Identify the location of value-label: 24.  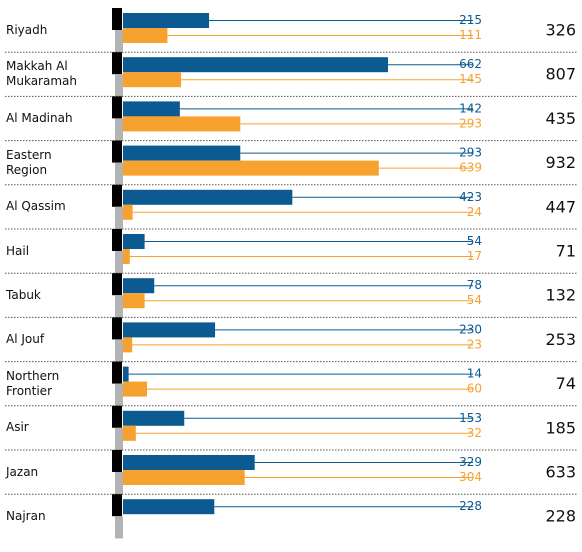
(474, 212).